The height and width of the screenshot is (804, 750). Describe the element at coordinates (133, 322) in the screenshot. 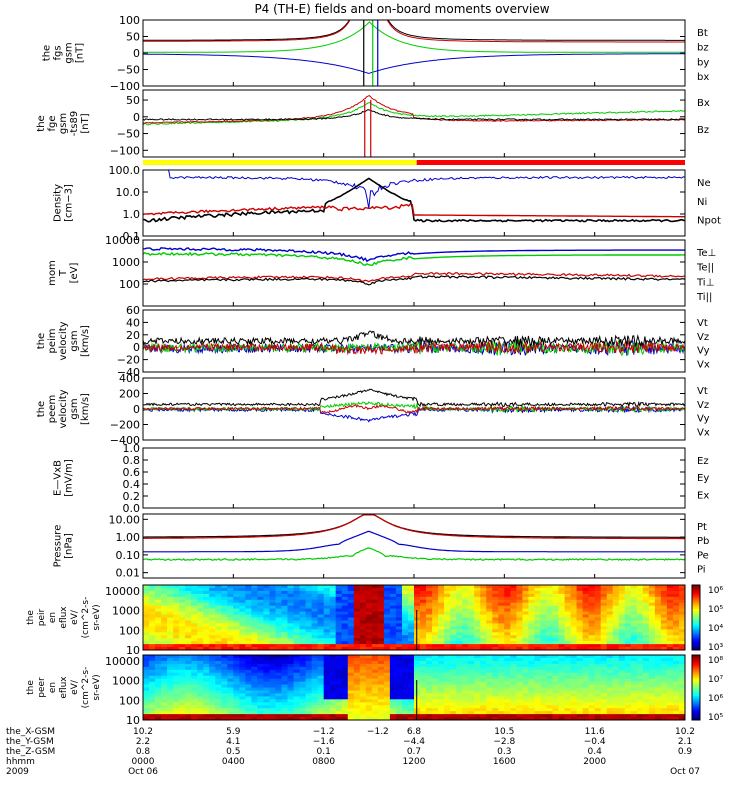

I see `y-tick-label: 40` at that location.